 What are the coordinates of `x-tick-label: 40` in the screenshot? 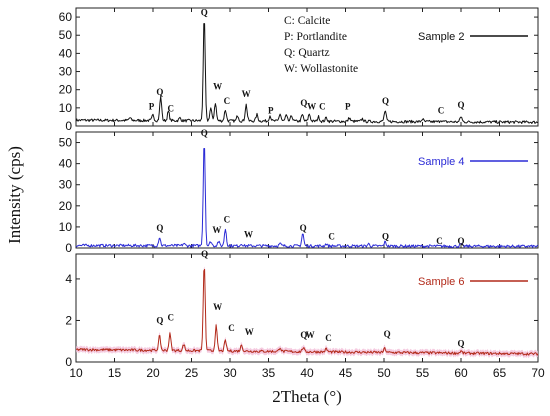 It's located at (307, 373).